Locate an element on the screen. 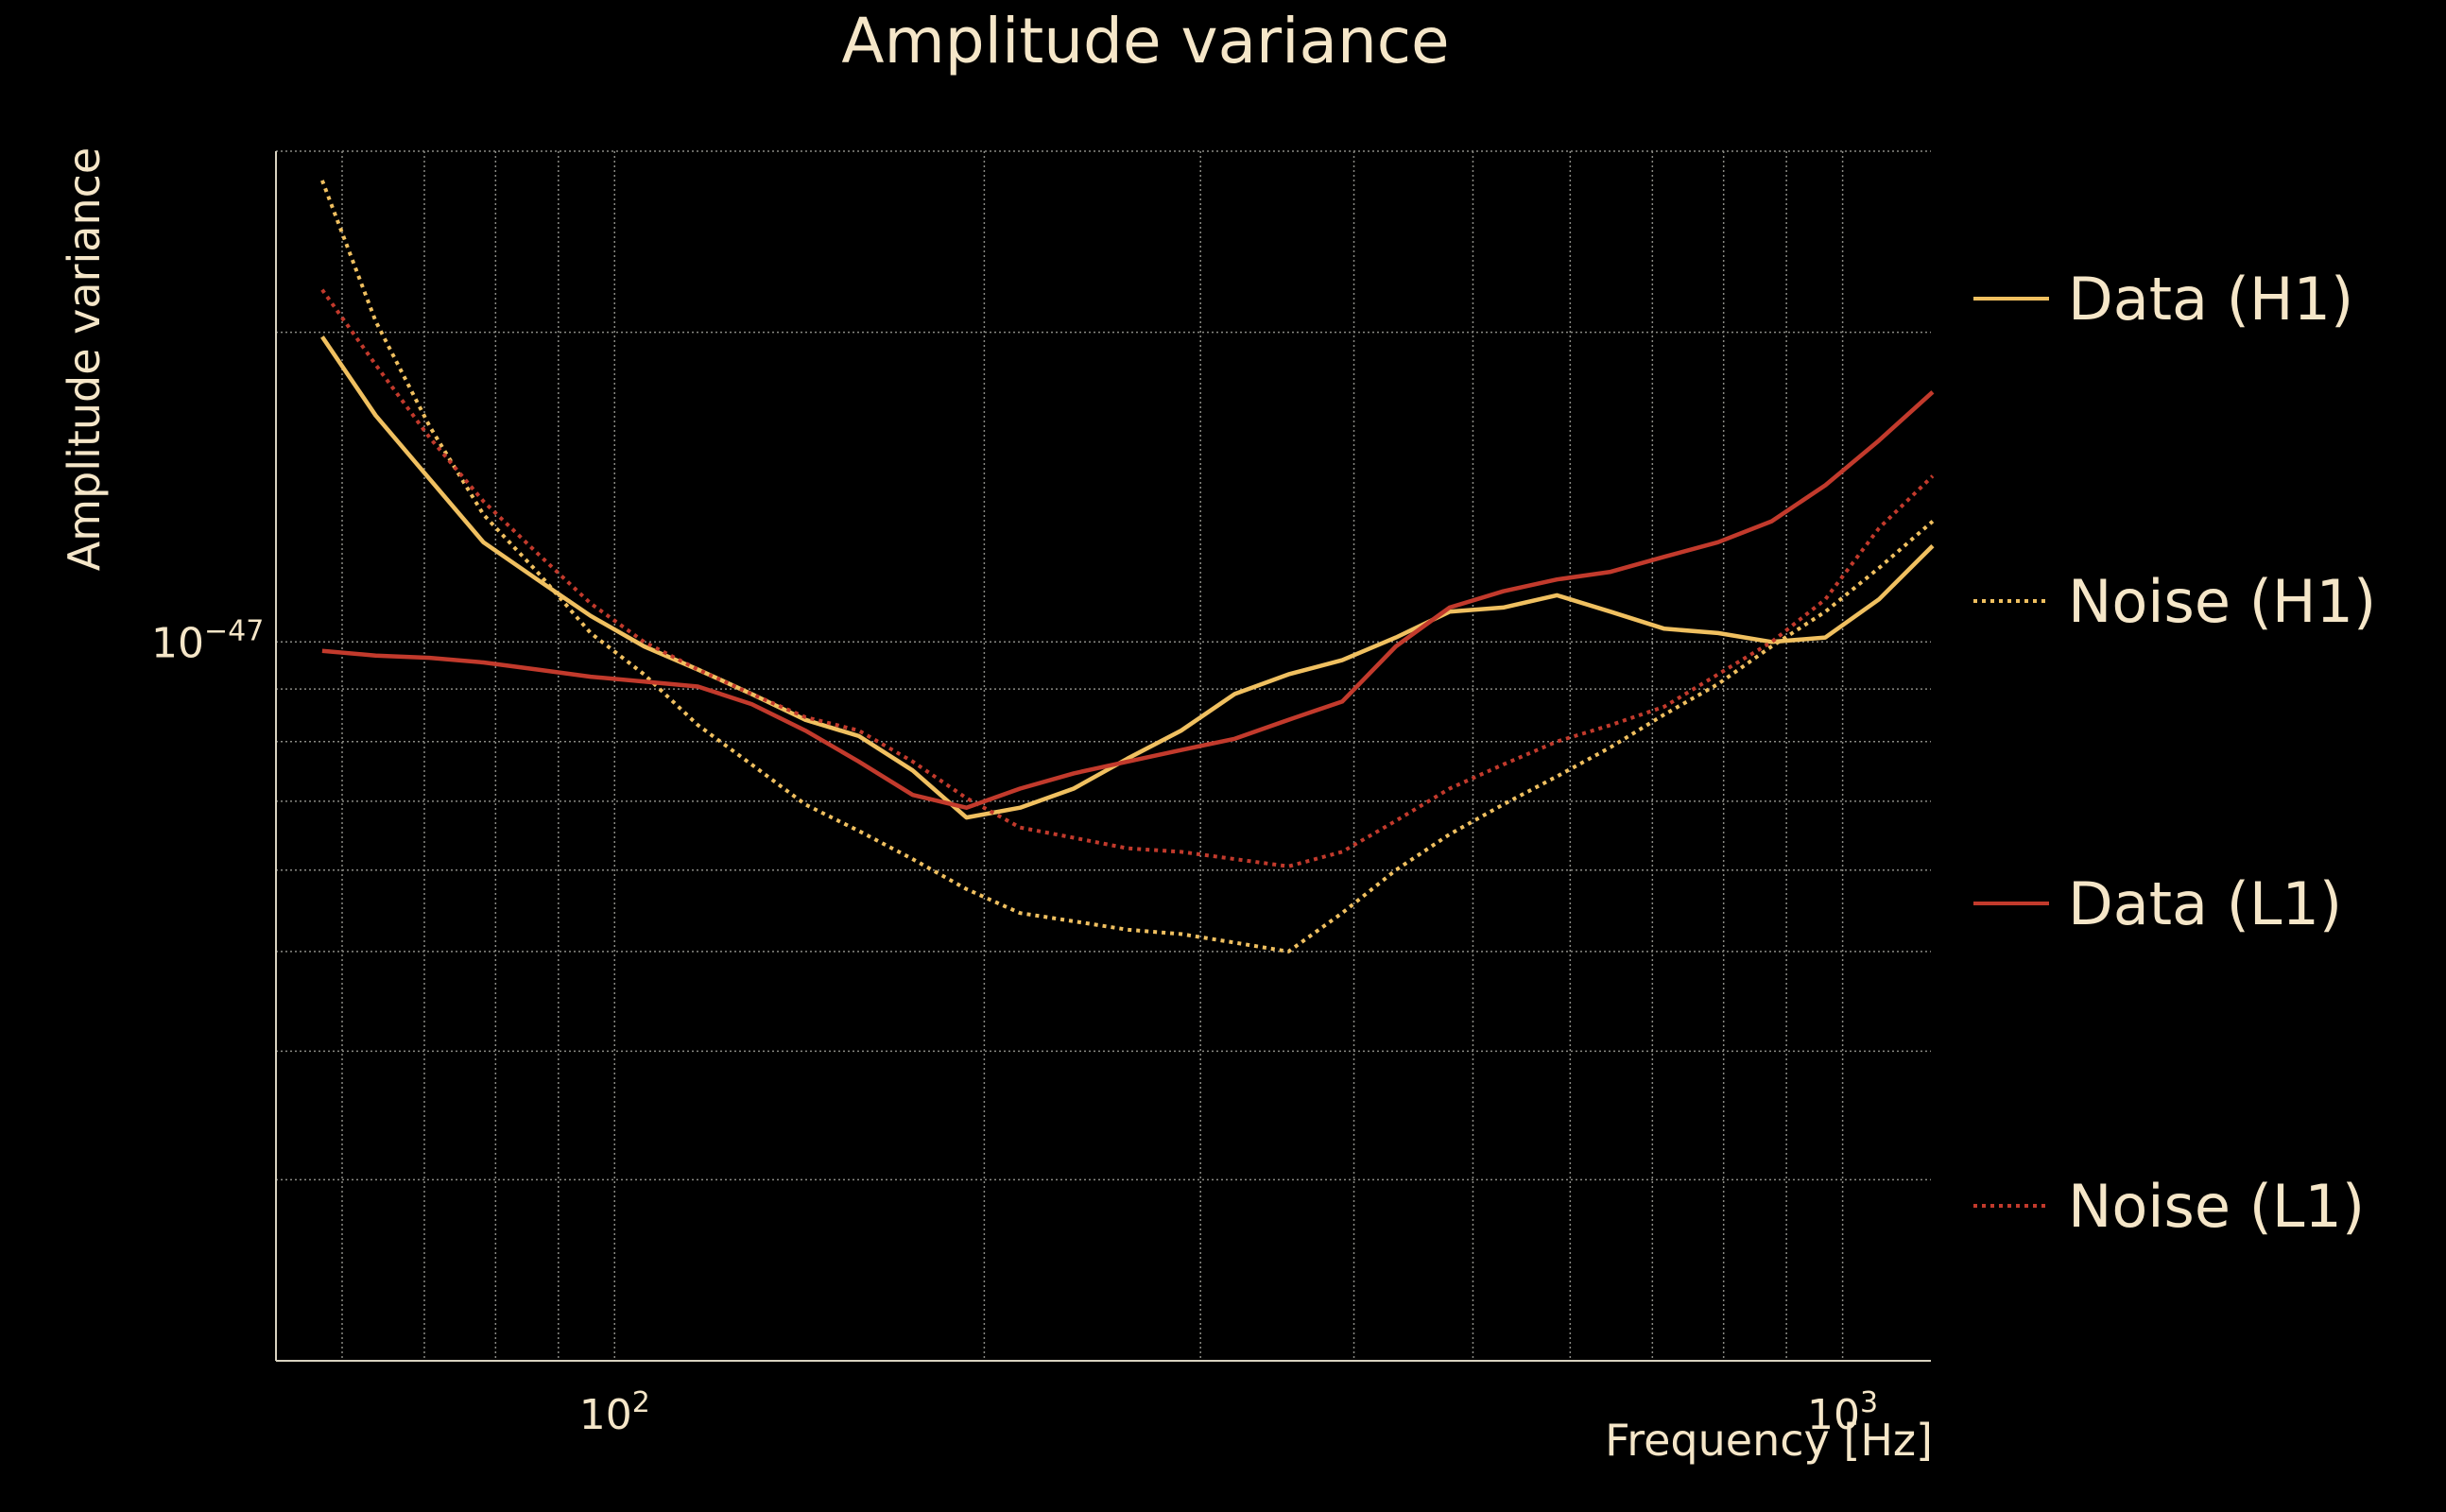 The width and height of the screenshot is (2446, 1512). x-axis-label: Frequency [Hz] is located at coordinates (1769, 1440).